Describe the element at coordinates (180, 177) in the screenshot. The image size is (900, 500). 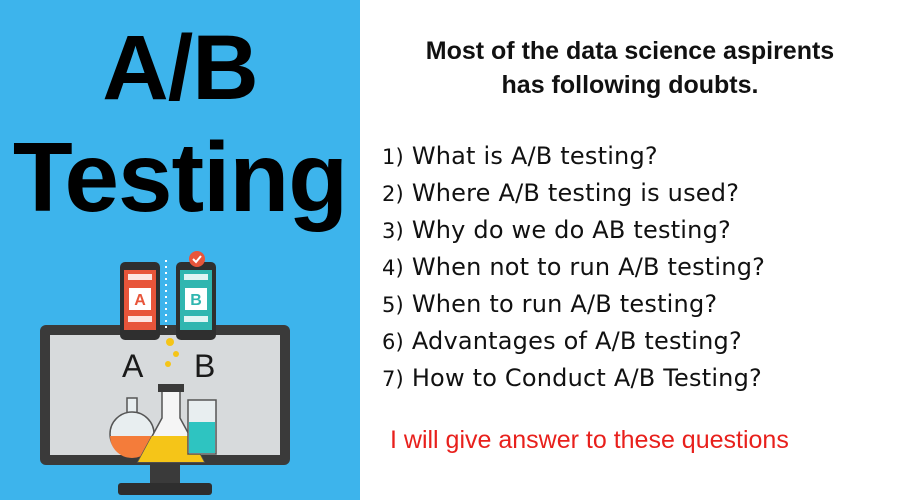
I see `title-line-2: Testing` at that location.